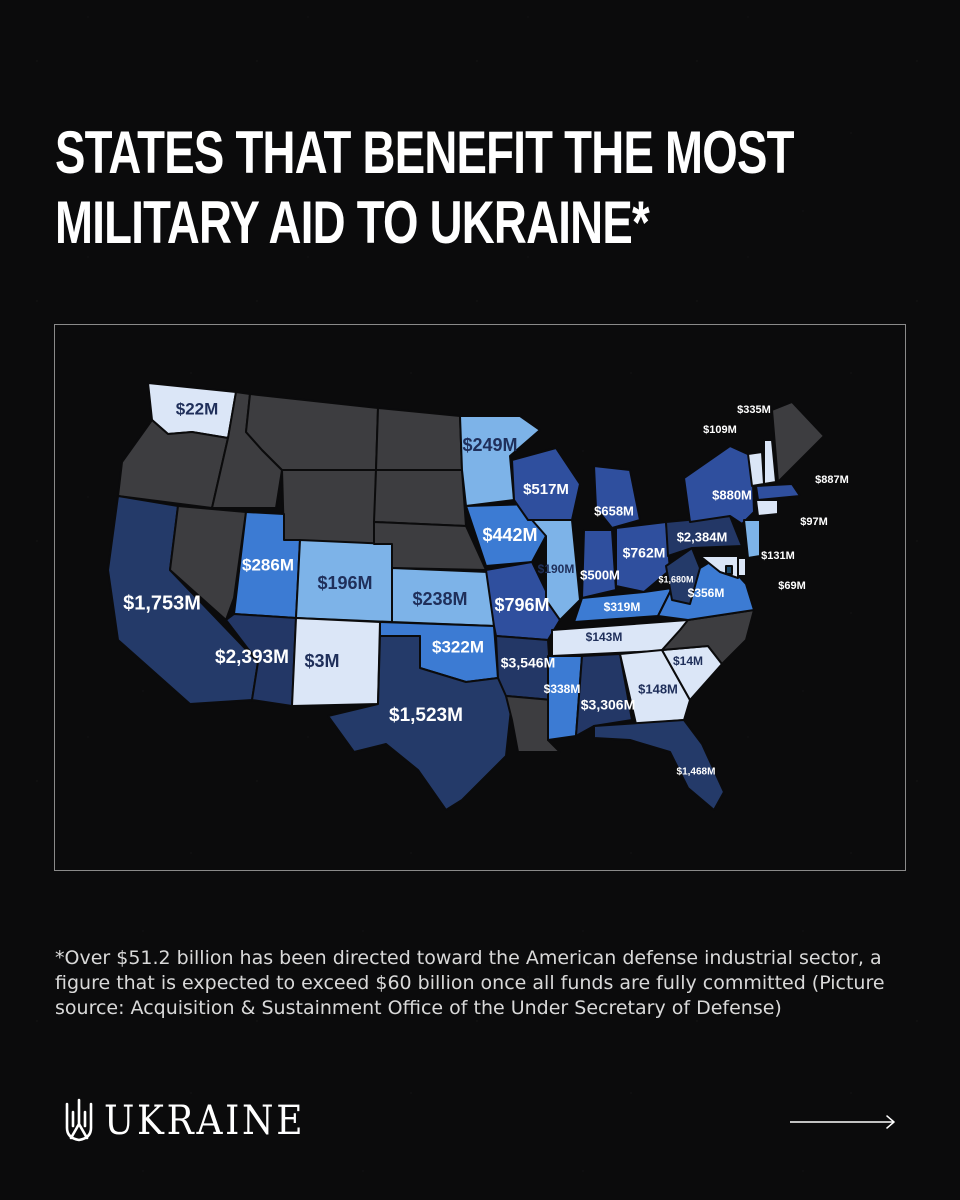  Describe the element at coordinates (344, 583) in the screenshot. I see `state-label-co: $196M` at that location.